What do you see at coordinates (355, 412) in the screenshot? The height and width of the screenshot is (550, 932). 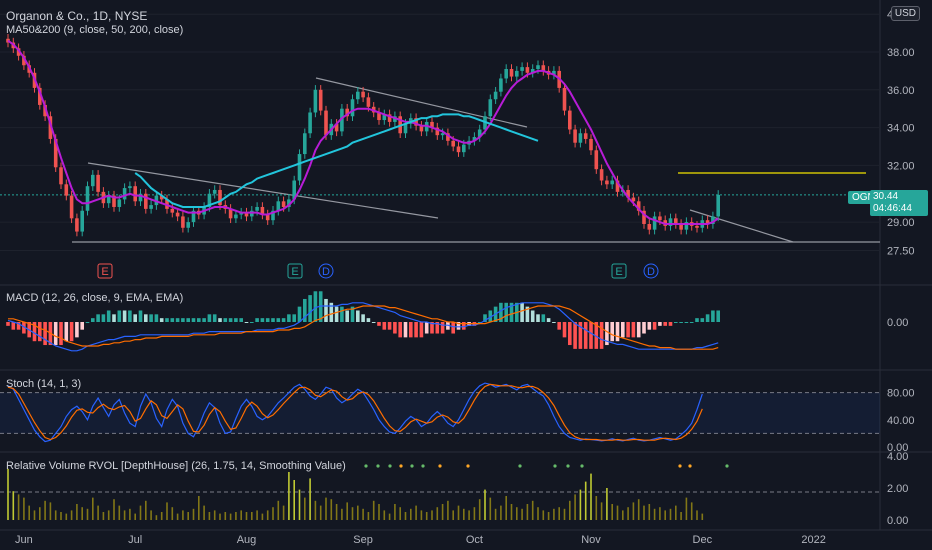 I see `stoch-d-line` at bounding box center [355, 412].